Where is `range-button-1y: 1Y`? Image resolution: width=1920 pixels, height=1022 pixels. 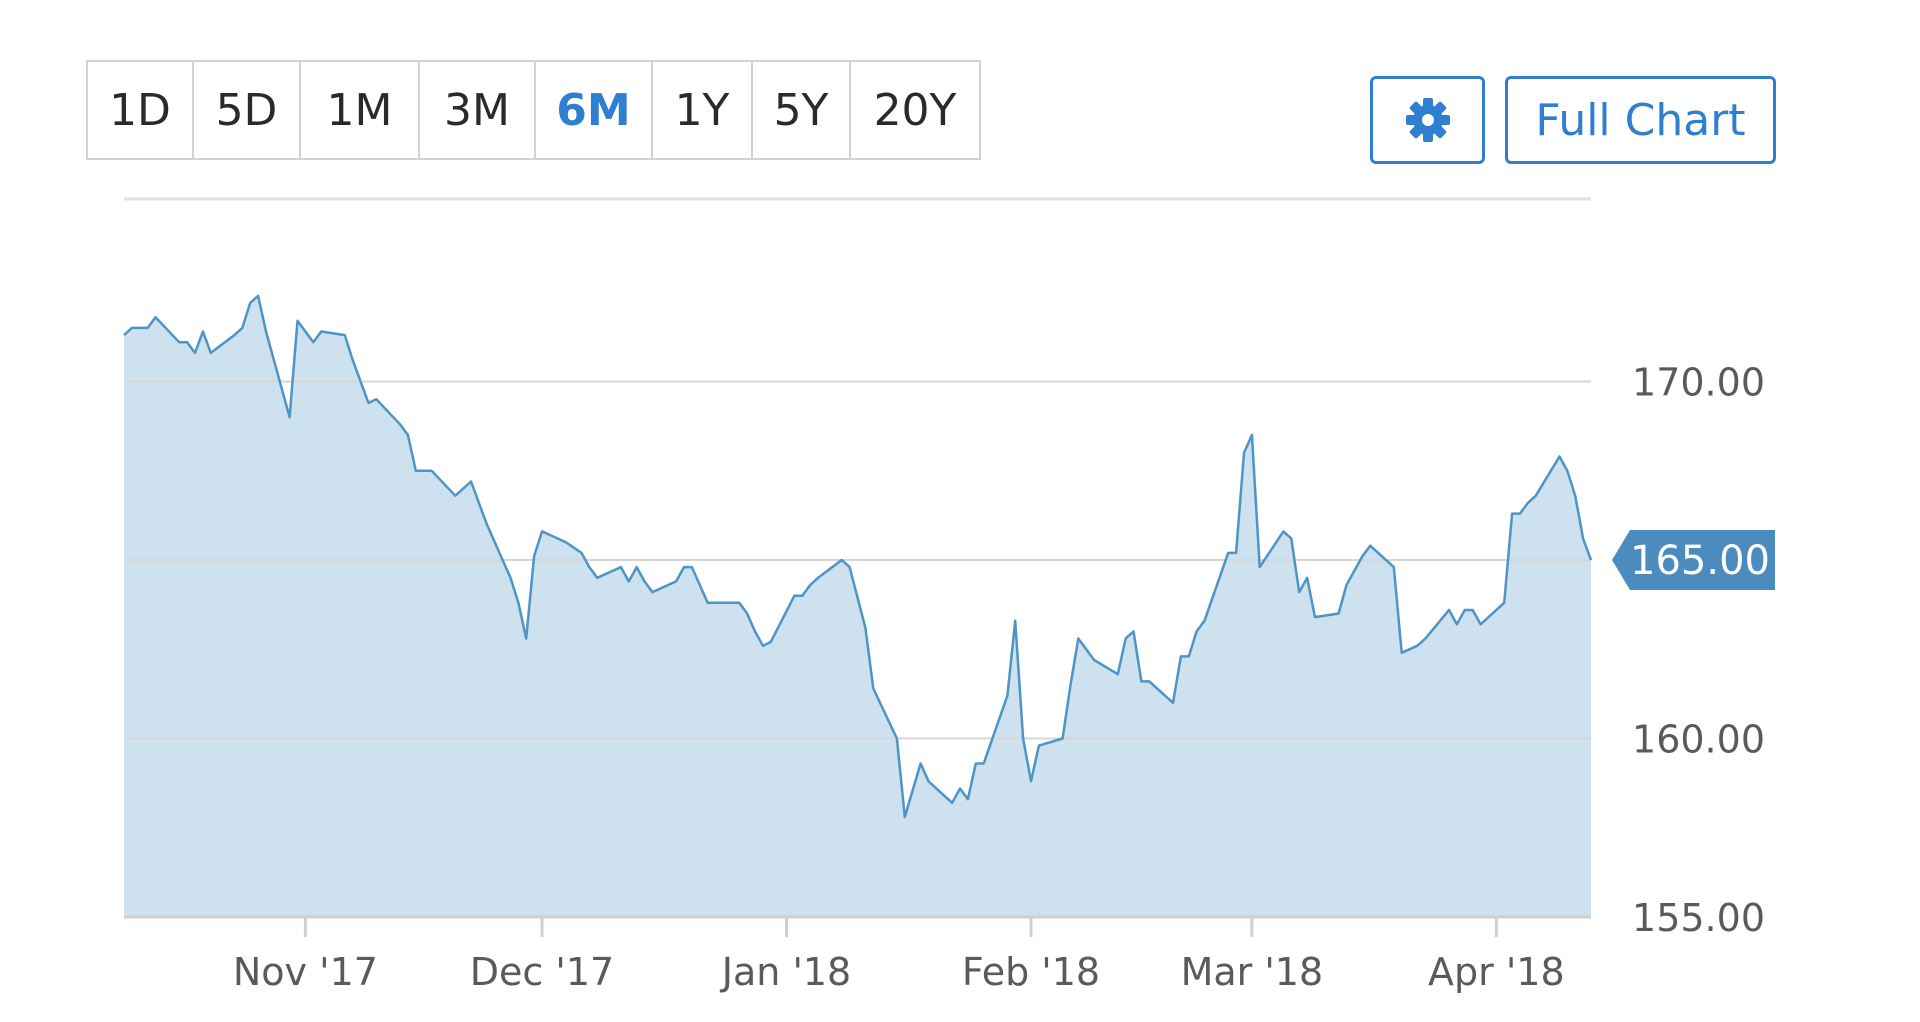 range-button-1y: 1Y is located at coordinates (703, 110).